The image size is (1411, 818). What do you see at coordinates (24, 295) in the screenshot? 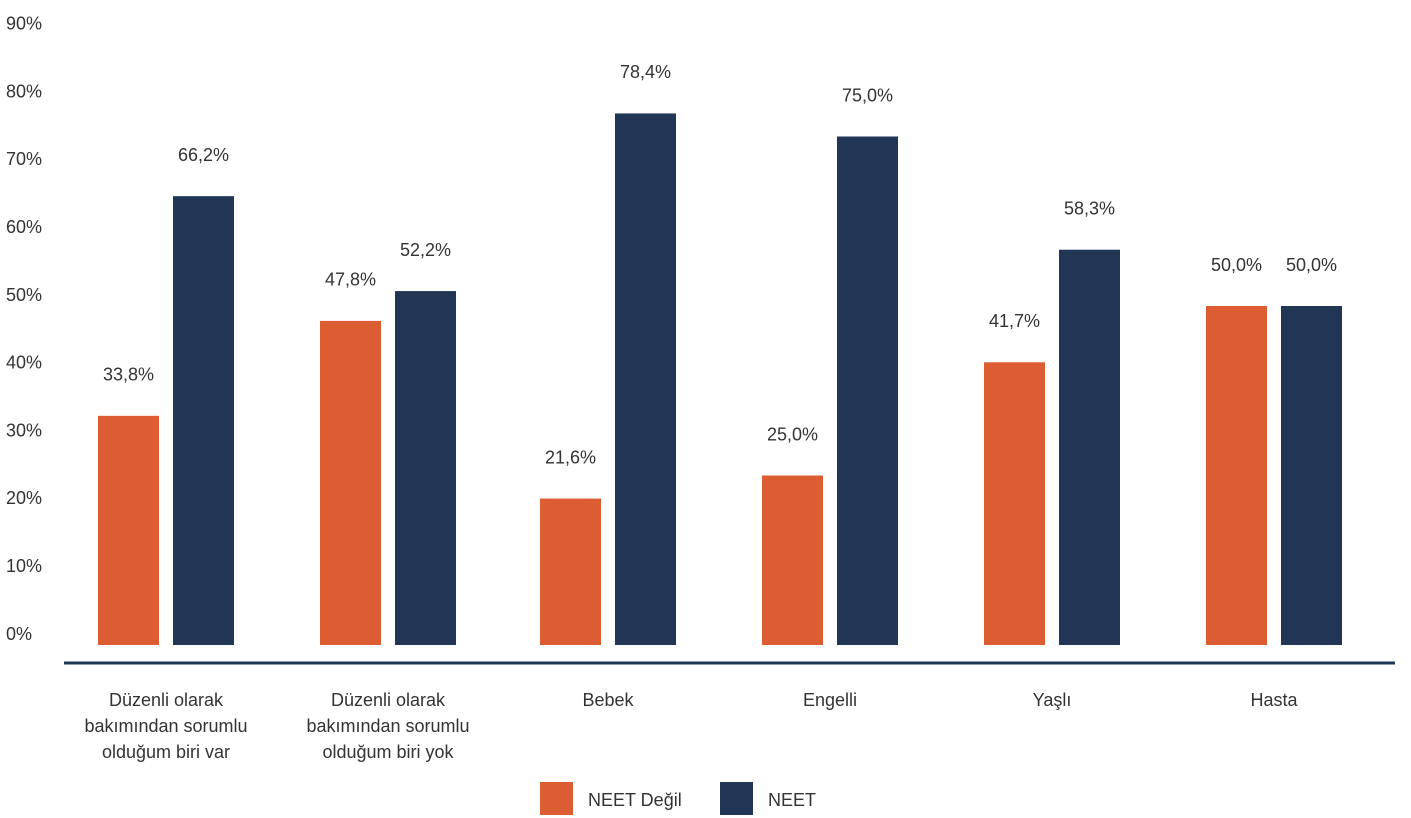
I see `y-tick-label: 50%` at bounding box center [24, 295].